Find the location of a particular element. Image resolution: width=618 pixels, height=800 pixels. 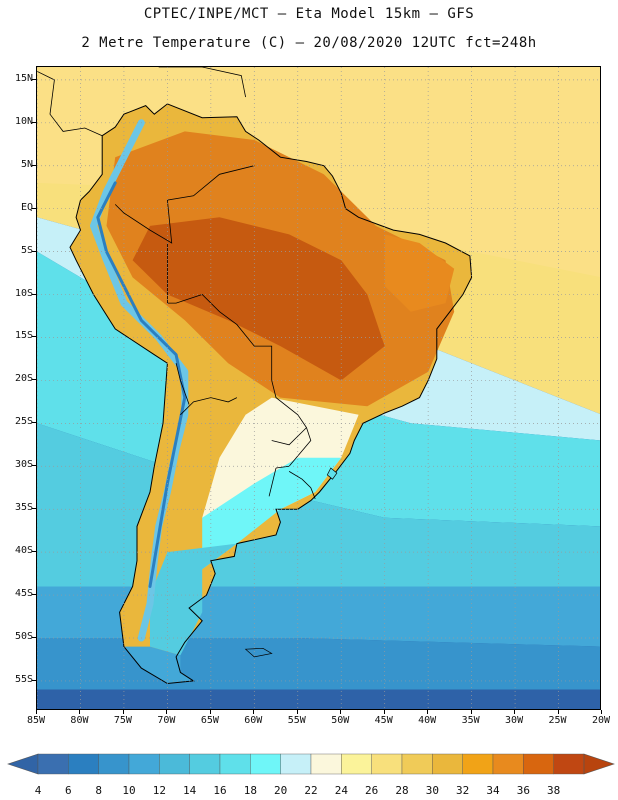

colorbar-label: 22 is located at coordinates (311, 790).